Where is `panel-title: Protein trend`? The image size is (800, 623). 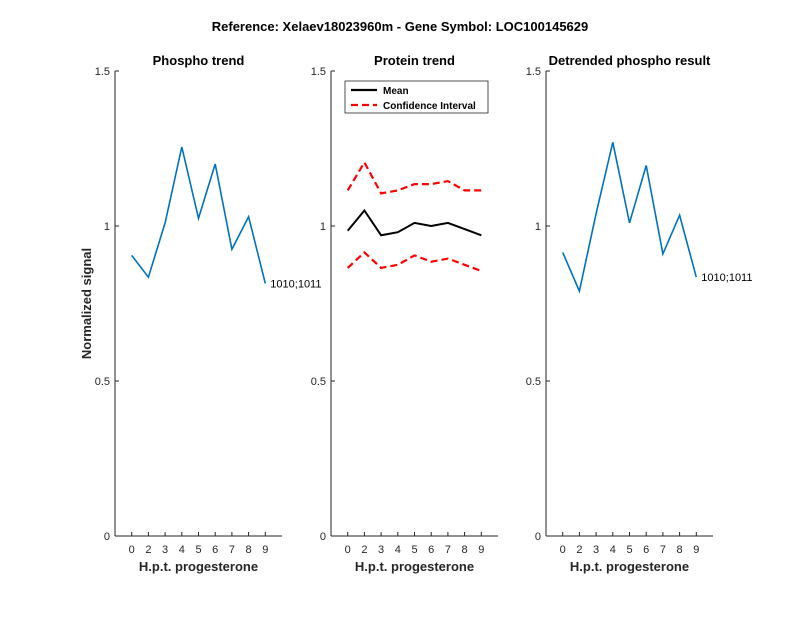 panel-title: Protein trend is located at coordinates (414, 60).